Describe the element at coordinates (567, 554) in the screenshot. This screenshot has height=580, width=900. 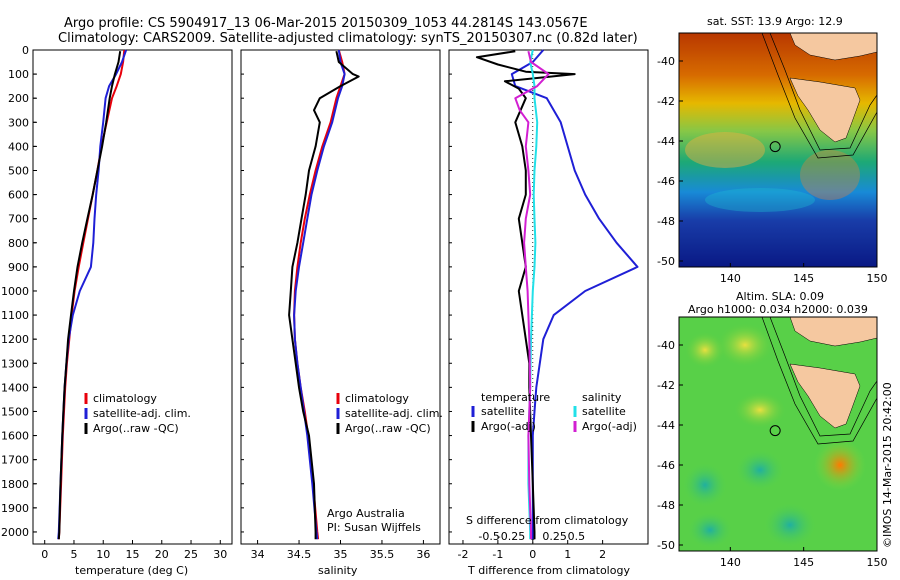
I see `x-tick-label: 1` at that location.